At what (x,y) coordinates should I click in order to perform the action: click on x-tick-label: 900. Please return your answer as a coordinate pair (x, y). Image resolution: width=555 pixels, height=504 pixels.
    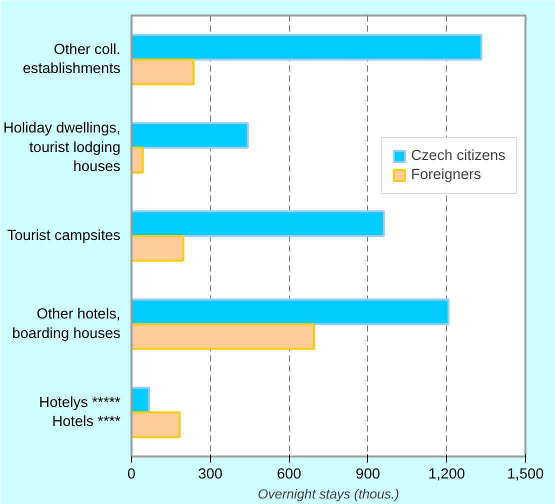
    Looking at the image, I should click on (368, 474).